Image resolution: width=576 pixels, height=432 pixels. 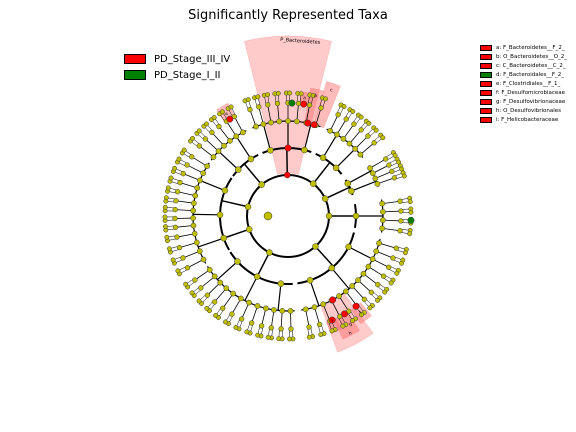 I want to click on clade-label-g: g, so click(x=350, y=325).